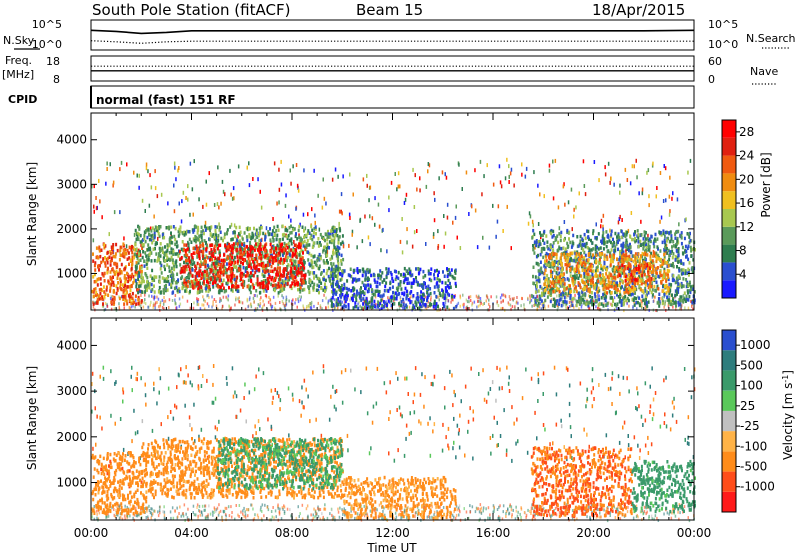 The image size is (800, 554). Describe the element at coordinates (18, 74) in the screenshot. I see `mhz-label: [MHz]` at that location.